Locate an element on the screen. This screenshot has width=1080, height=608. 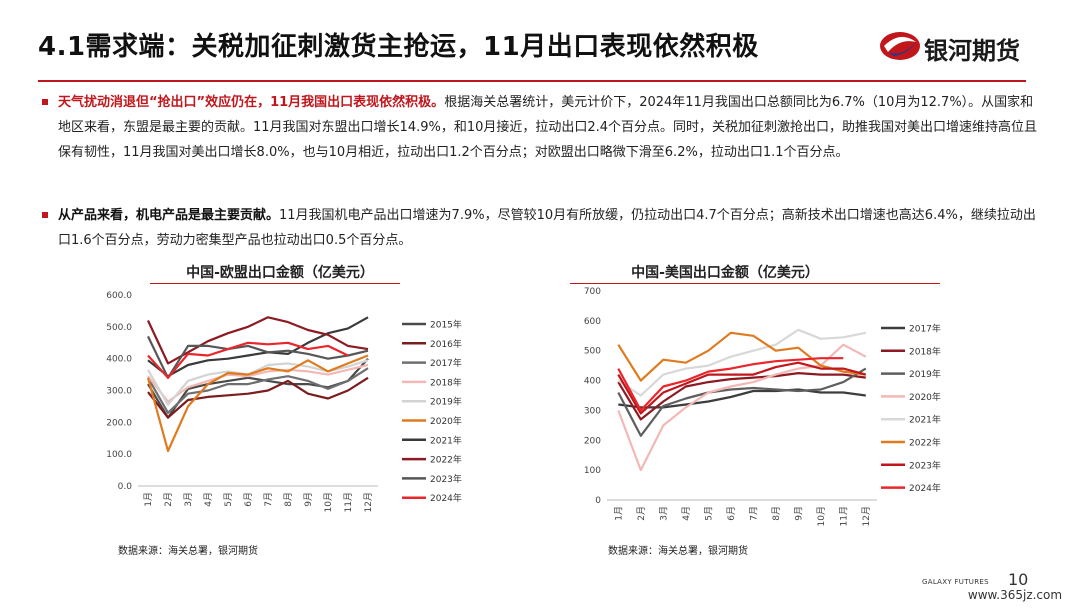
title-divider is located at coordinates (532, 81).